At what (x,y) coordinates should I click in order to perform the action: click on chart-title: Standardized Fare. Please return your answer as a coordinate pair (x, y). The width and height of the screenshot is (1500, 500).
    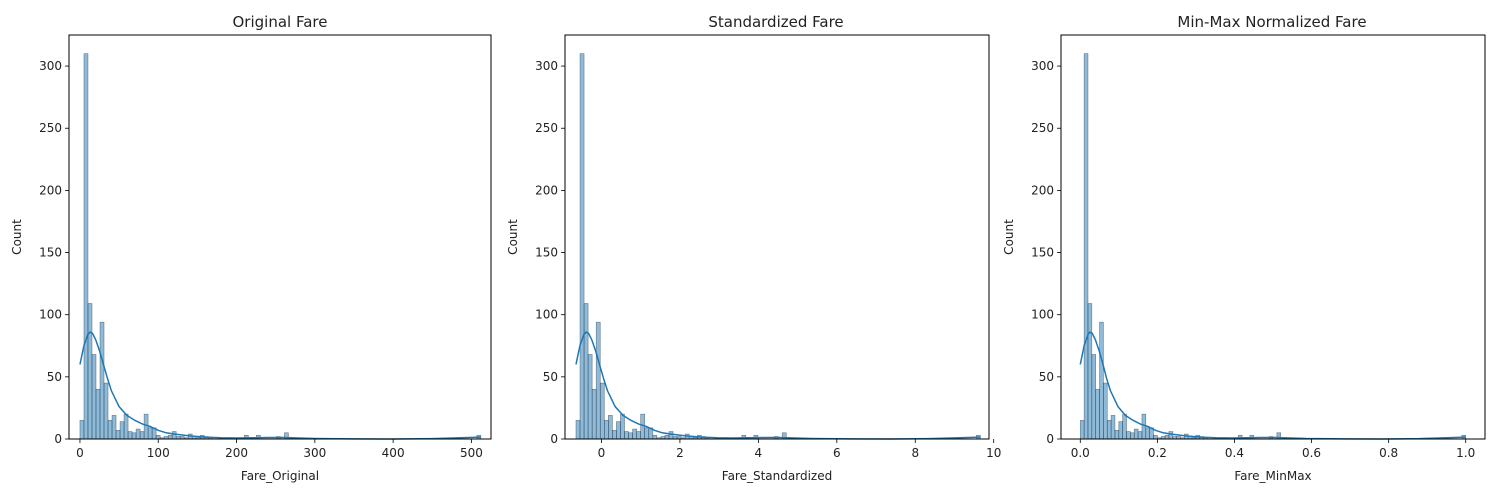
    Looking at the image, I should click on (775, 22).